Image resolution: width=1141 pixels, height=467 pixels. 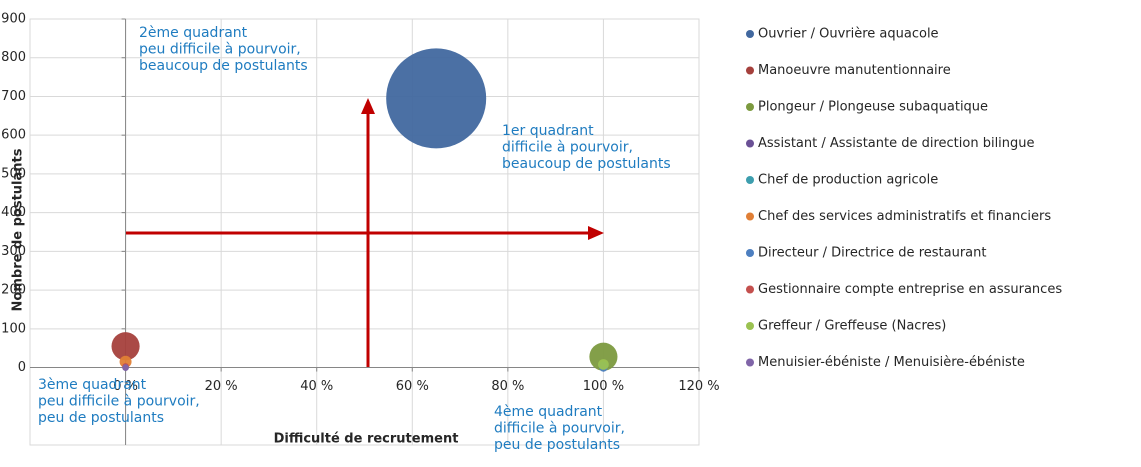 What do you see at coordinates (548, 412) in the screenshot?
I see `annotation: 4ème quadrant` at bounding box center [548, 412].